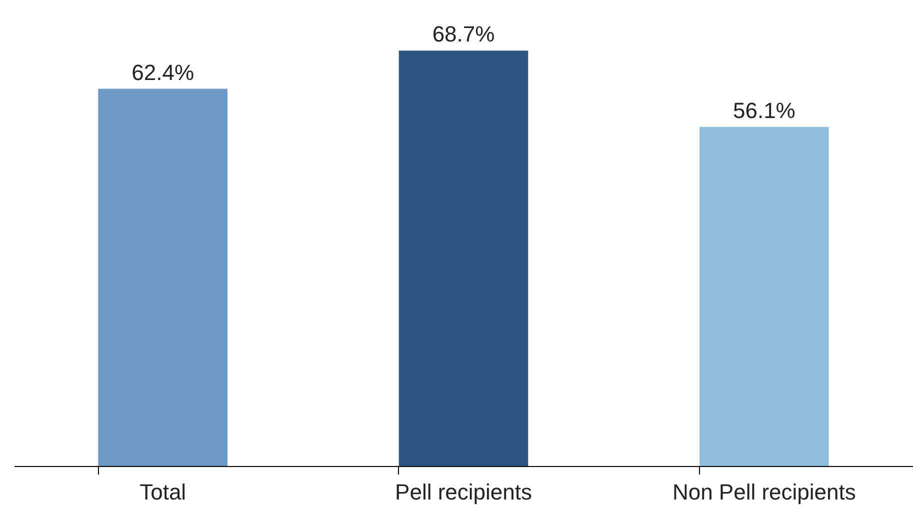 This screenshot has height=508, width=913. What do you see at coordinates (463, 34) in the screenshot?
I see `data-label: 68.7%` at bounding box center [463, 34].